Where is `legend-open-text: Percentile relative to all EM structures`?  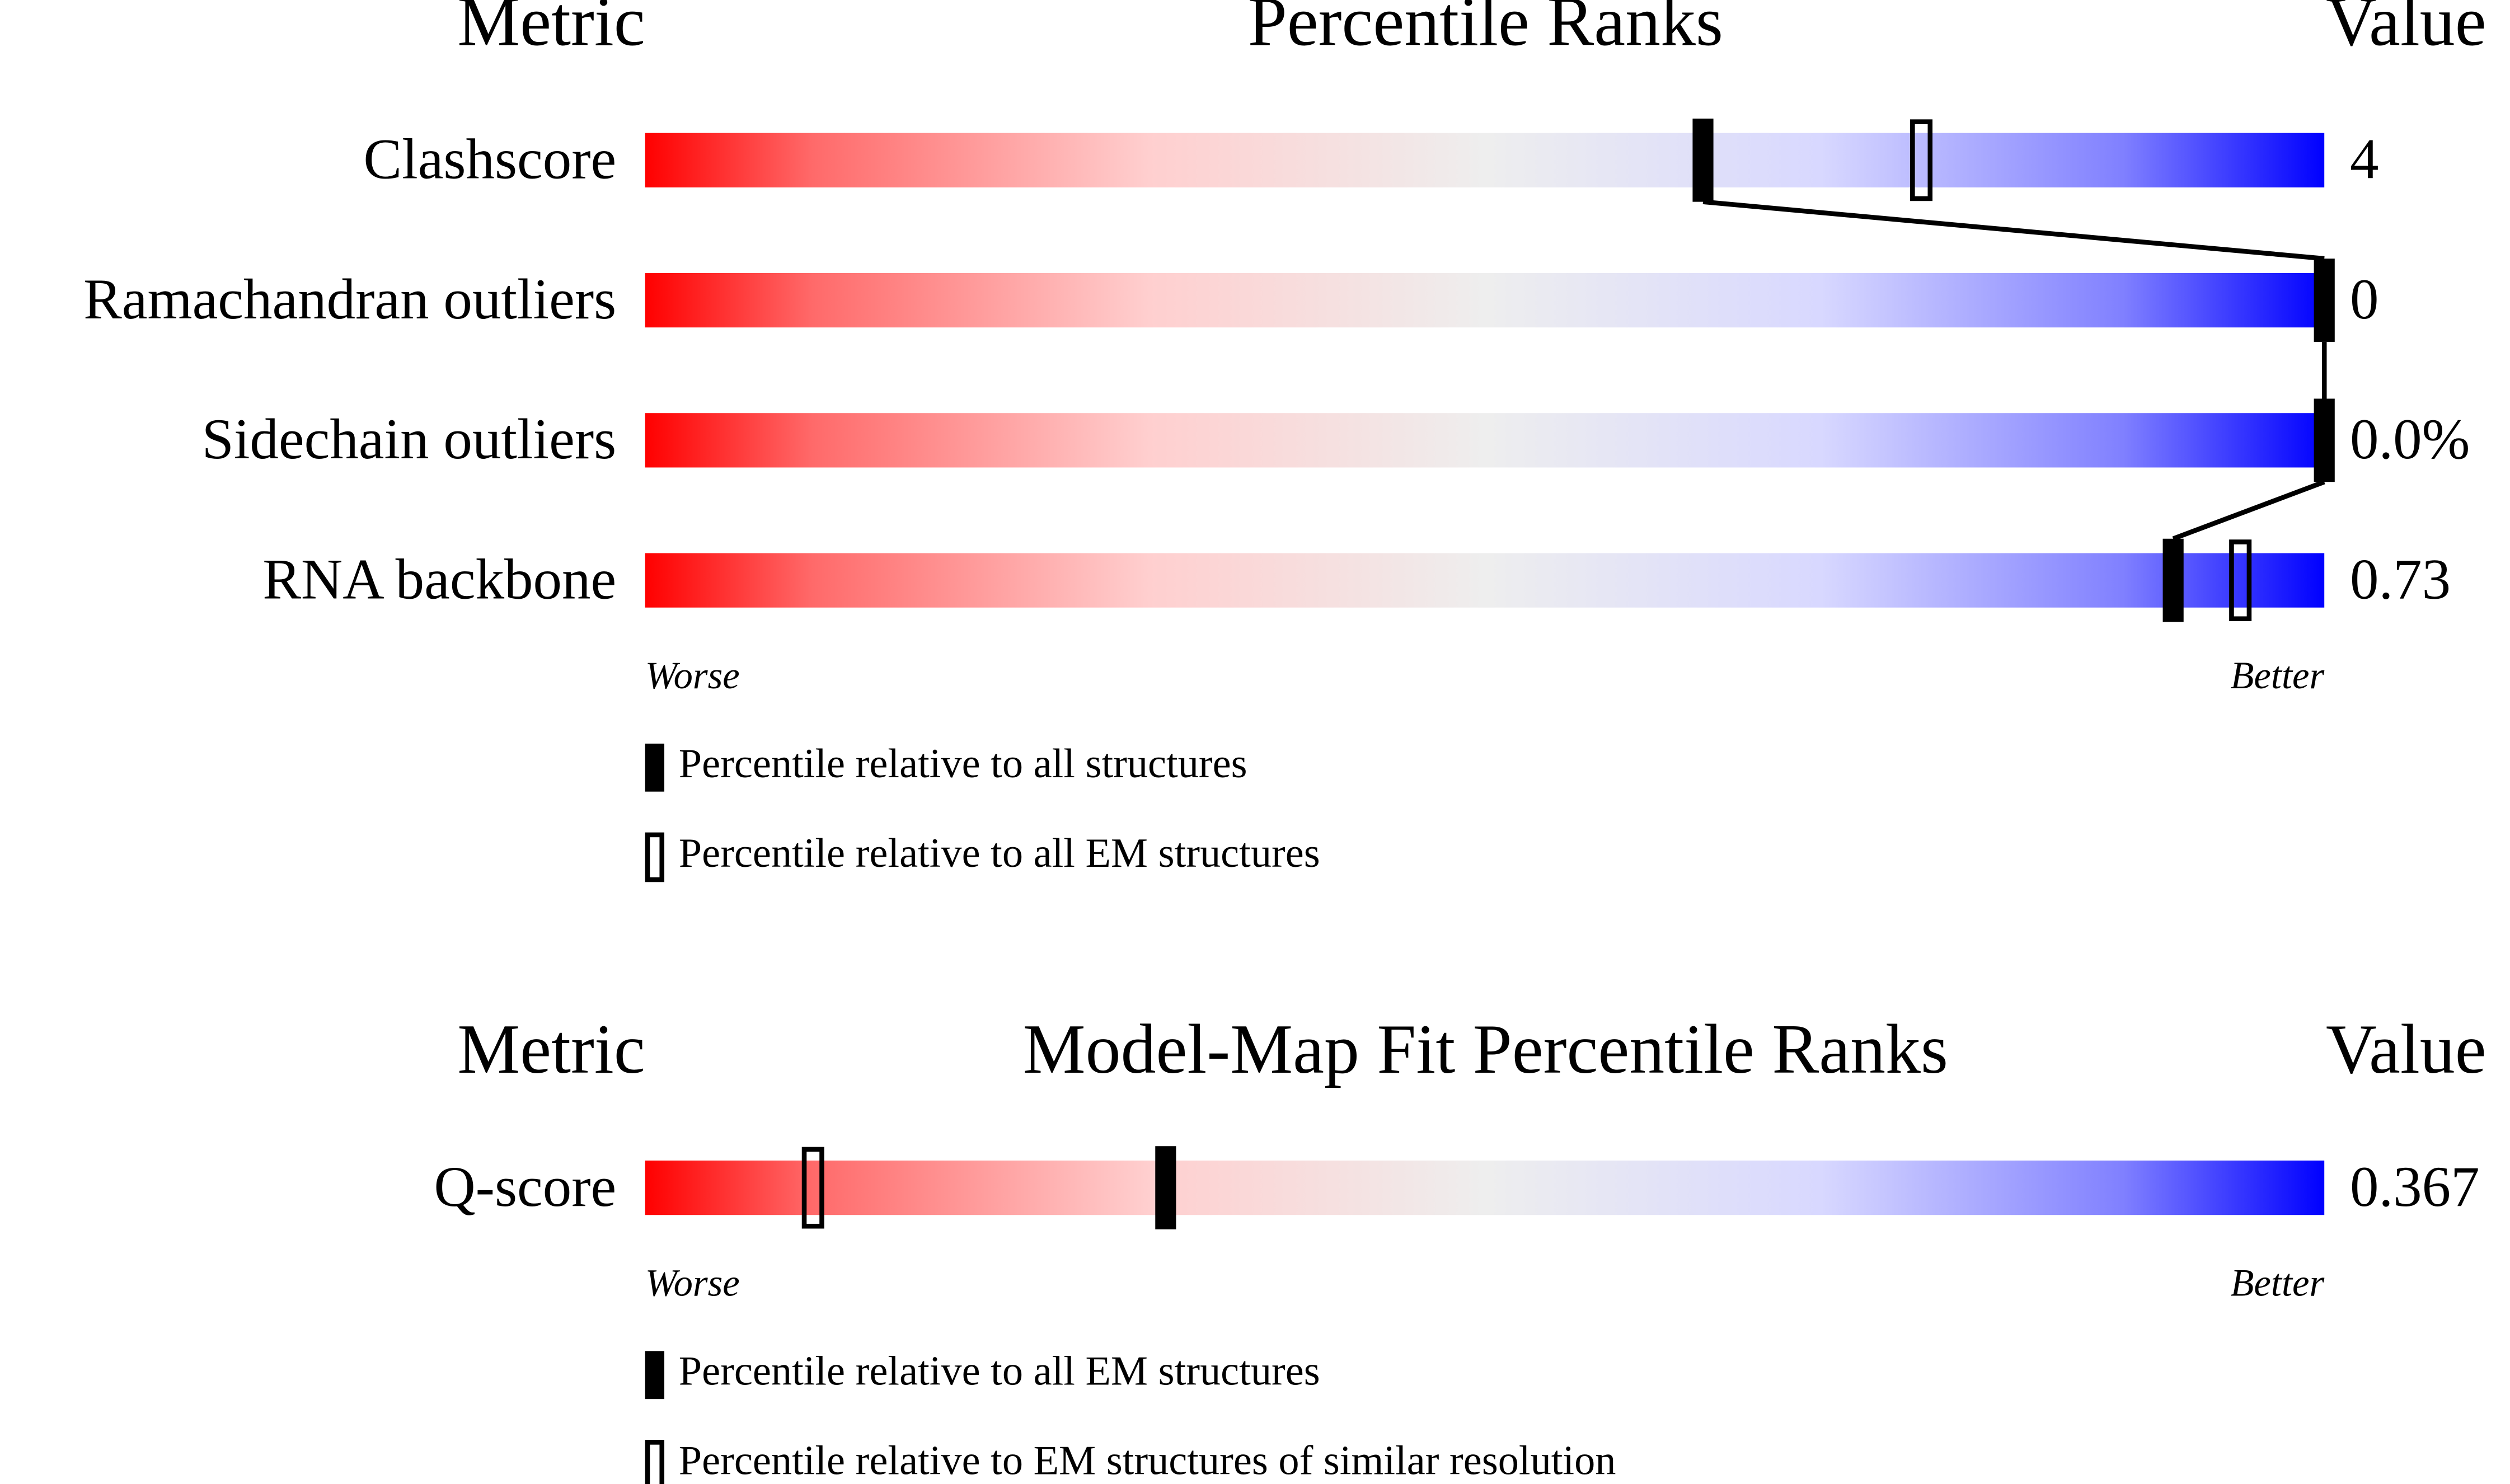
legend-open-text: Percentile relative to all EM structures is located at coordinates (999, 853).